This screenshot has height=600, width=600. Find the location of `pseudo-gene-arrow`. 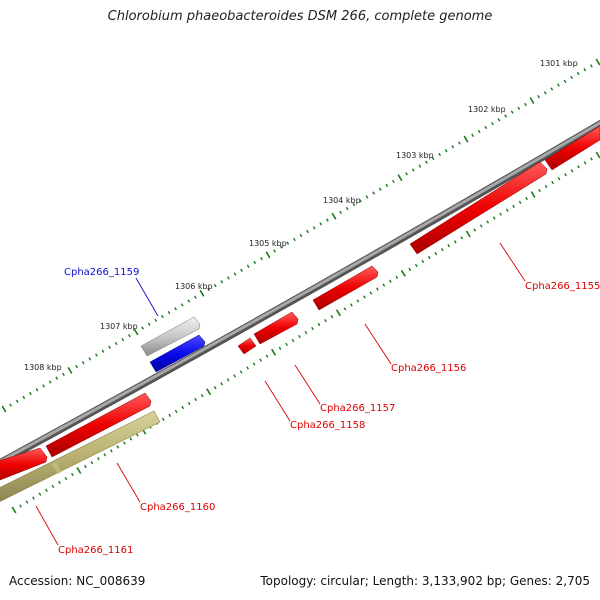

pseudo-gene-arrow is located at coordinates (170, 336).